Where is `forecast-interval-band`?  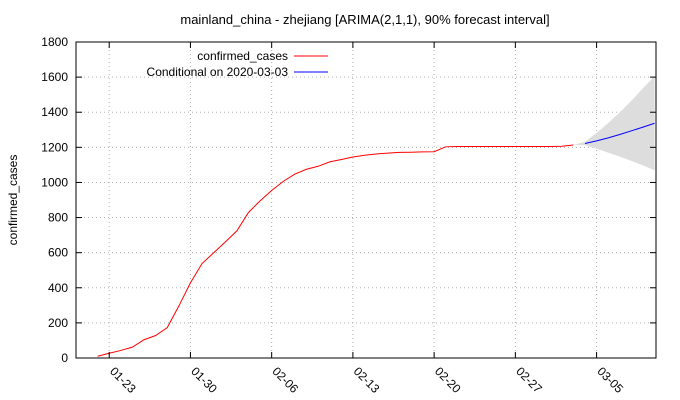
forecast-interval-band is located at coordinates (614, 123).